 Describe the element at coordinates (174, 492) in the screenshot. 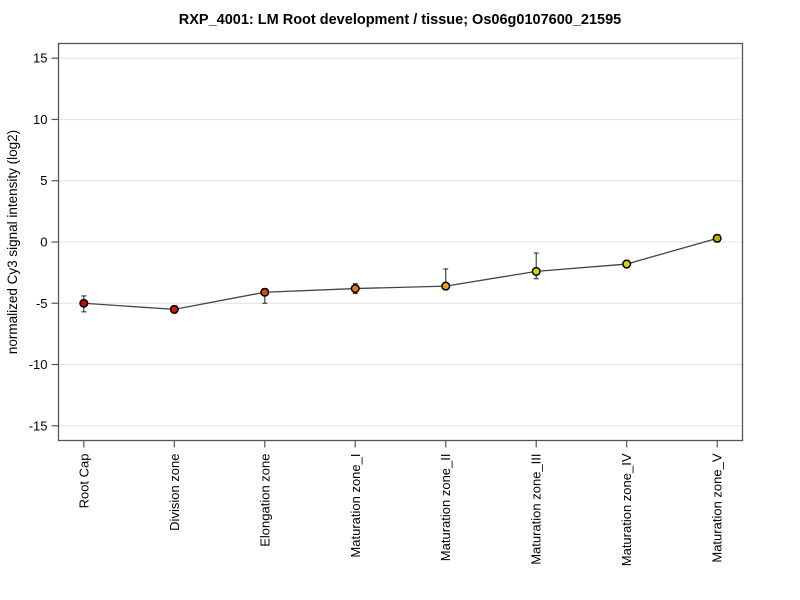

I see `x-tick-label: Division zone` at that location.